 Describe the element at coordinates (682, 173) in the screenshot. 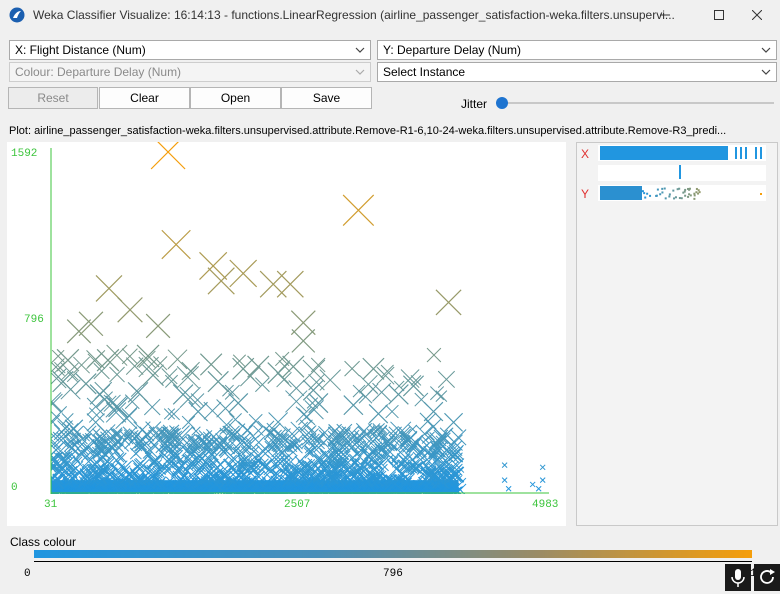

I see `colour-strip` at that location.